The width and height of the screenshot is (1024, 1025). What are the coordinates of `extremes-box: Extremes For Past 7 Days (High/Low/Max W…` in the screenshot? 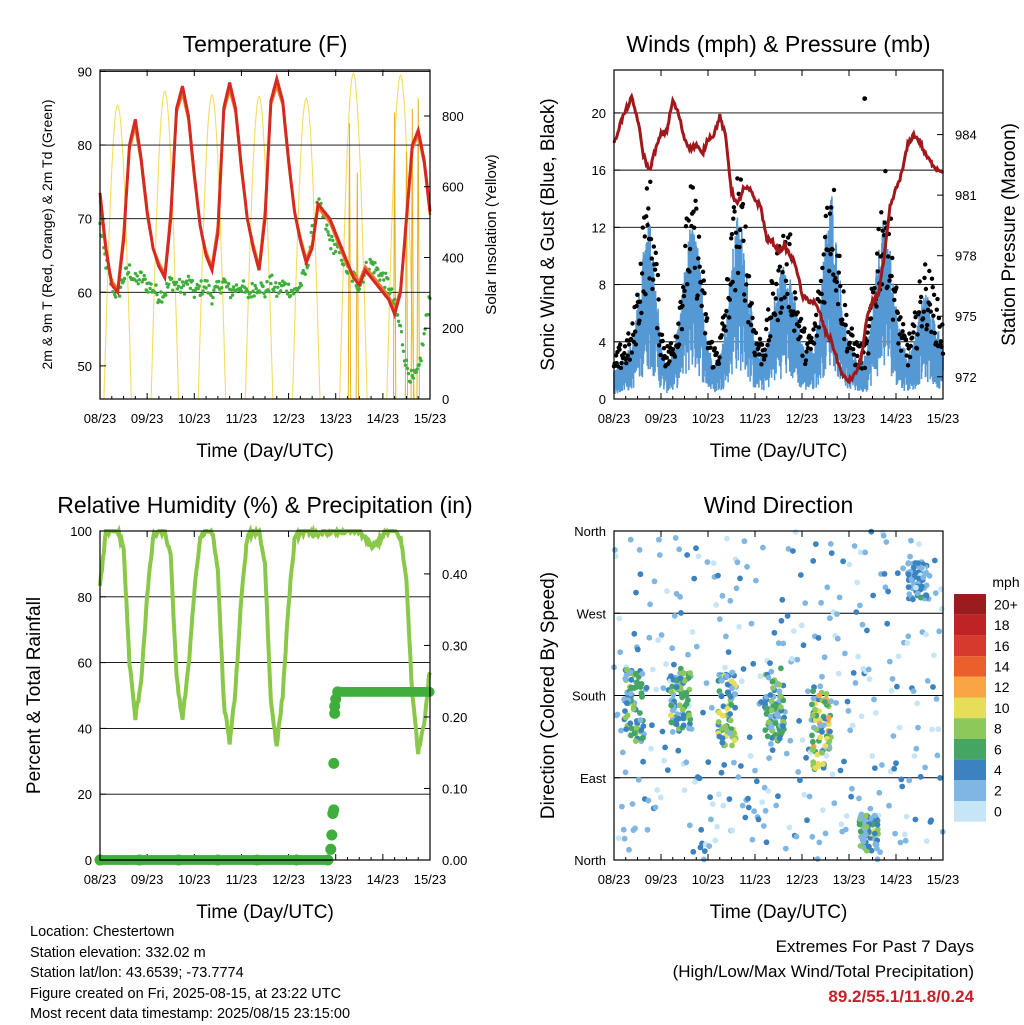 It's located at (823, 971).